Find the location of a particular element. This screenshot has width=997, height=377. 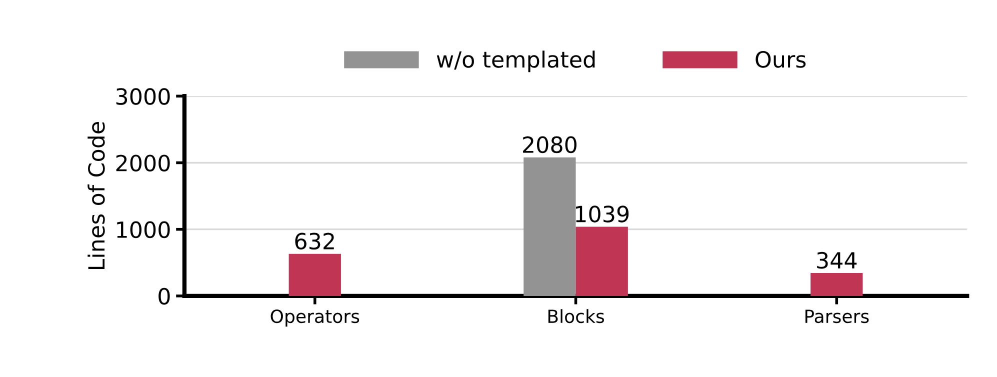

legend-label: Ours is located at coordinates (781, 59).